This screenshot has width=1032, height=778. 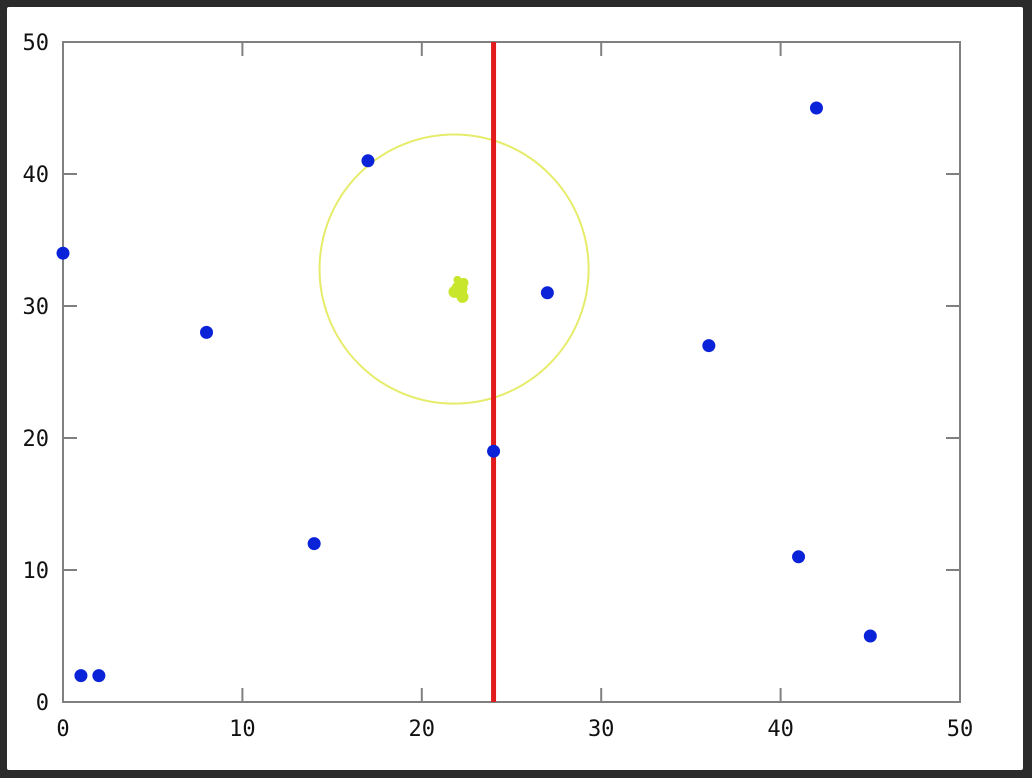 I want to click on x-tick-label: 40, so click(x=780, y=729).